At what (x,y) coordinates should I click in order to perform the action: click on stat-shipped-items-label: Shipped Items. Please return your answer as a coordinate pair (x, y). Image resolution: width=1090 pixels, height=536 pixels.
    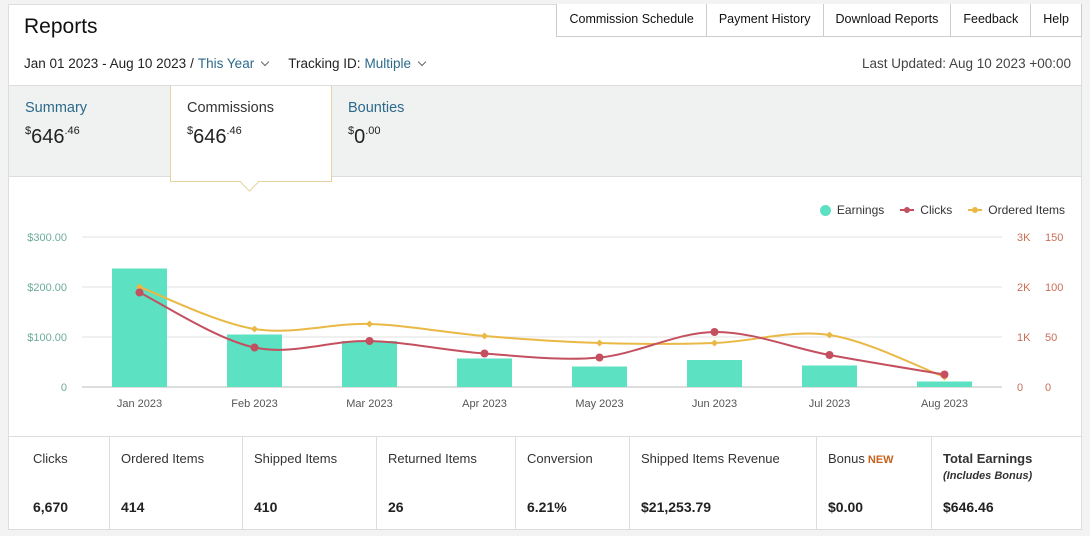
    Looking at the image, I should click on (296, 458).